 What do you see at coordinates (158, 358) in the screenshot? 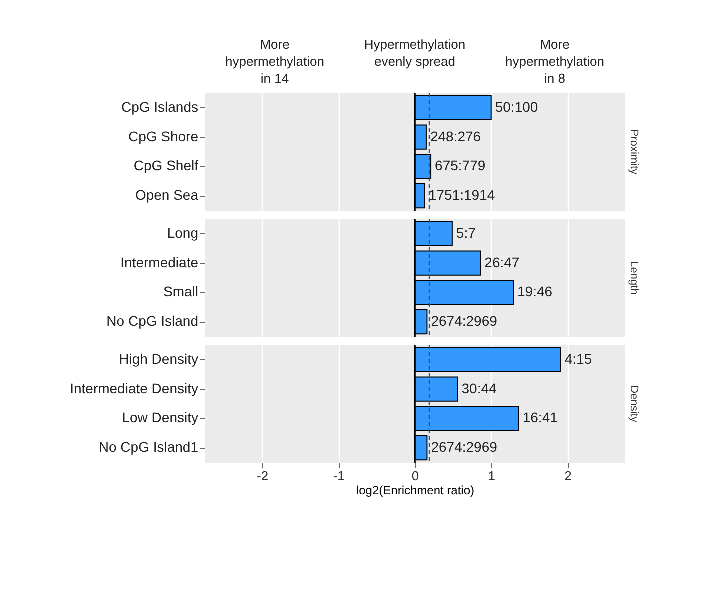
I see `y-tick-label: High Density` at bounding box center [158, 358].